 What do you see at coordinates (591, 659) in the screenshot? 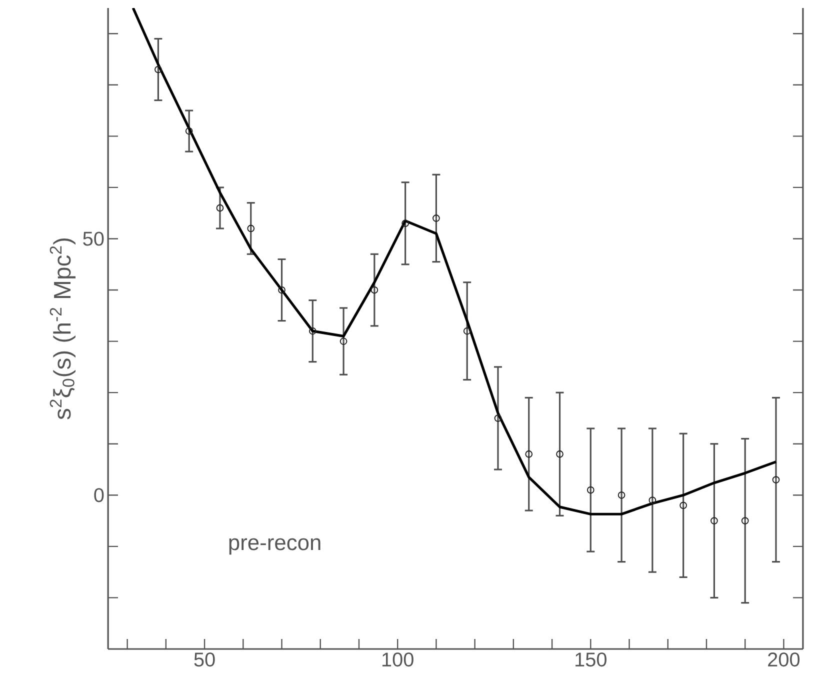
I see `x-tick-label: 150` at bounding box center [591, 659].